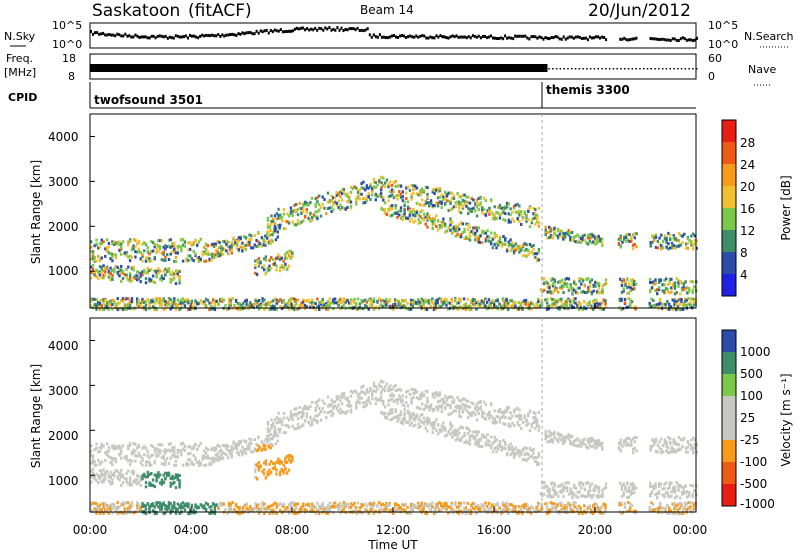 Image resolution: width=800 pixels, height=554 pixels. What do you see at coordinates (747, 187) in the screenshot?
I see `power-cb-tick-20: 20` at bounding box center [747, 187].